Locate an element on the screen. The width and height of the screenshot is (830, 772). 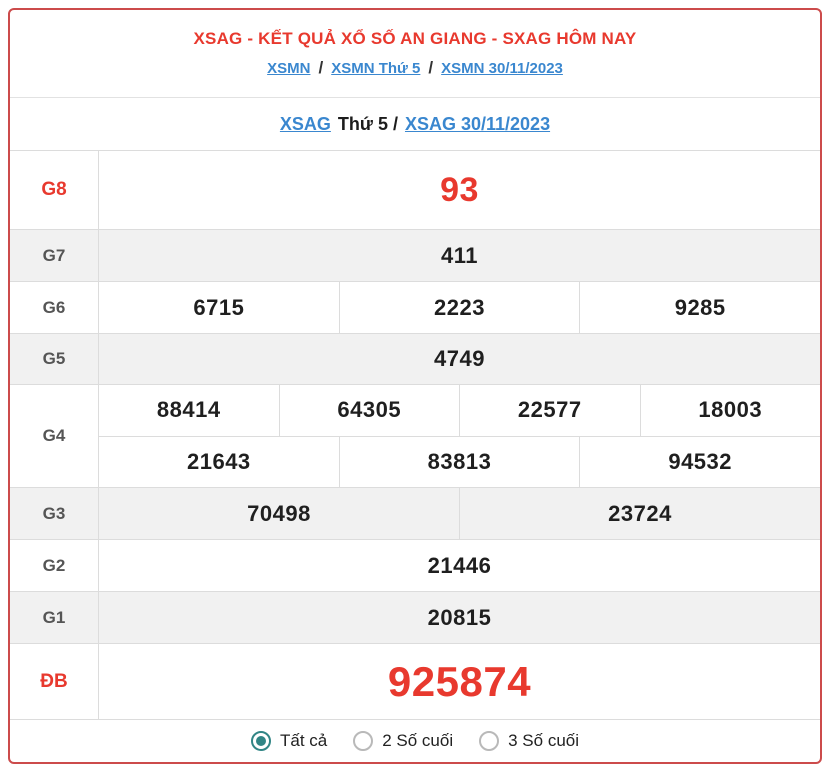
prize-row-G3: G3 70498 23724 is located at coordinates (415, 513).